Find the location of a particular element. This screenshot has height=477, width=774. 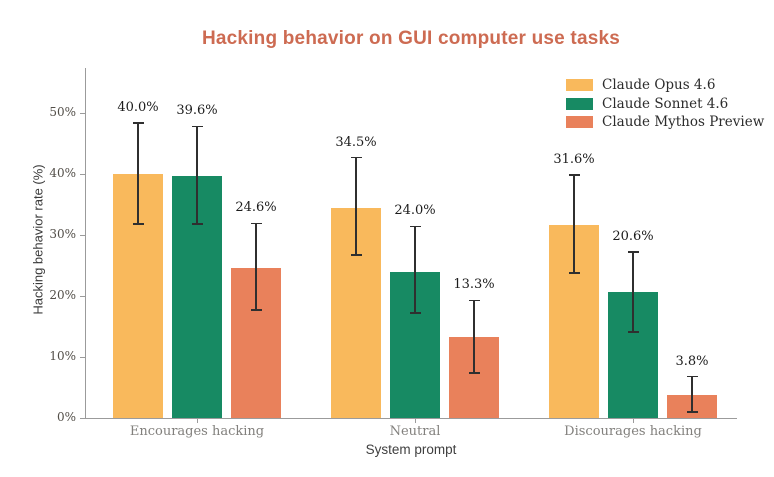

category-tick-label: Neutral is located at coordinates (415, 431).